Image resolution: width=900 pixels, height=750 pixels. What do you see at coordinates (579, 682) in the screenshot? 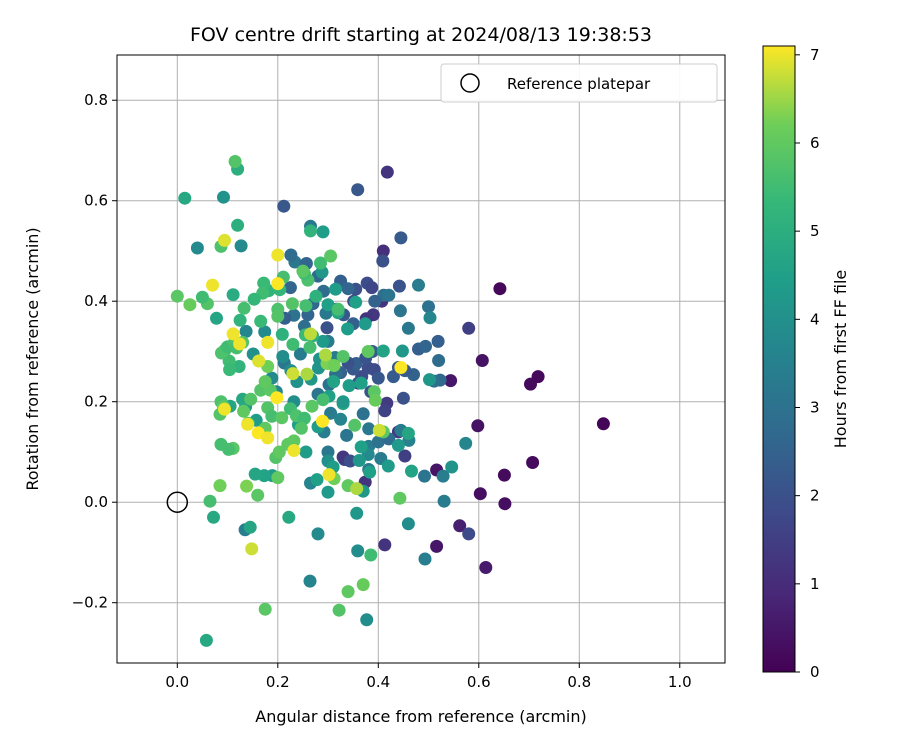
I see `x-tick-label: 0.8` at bounding box center [579, 682].